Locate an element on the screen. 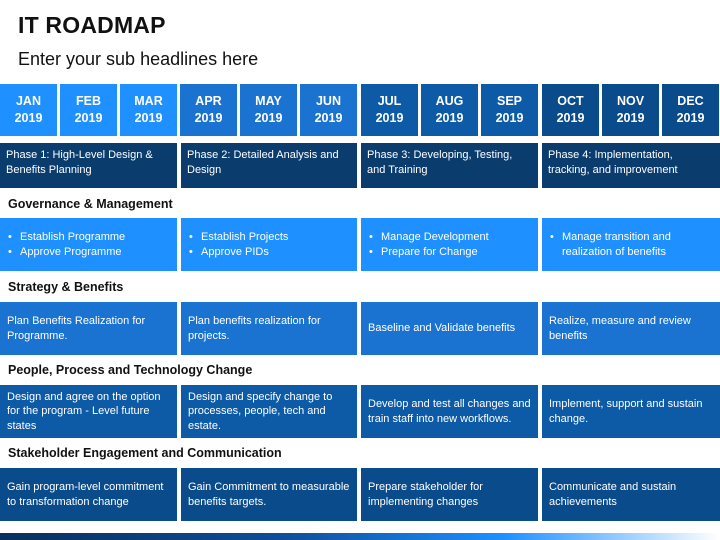 The height and width of the screenshot is (540, 720). section-heading-strategy: Strategy & Benefits is located at coordinates (66, 287).